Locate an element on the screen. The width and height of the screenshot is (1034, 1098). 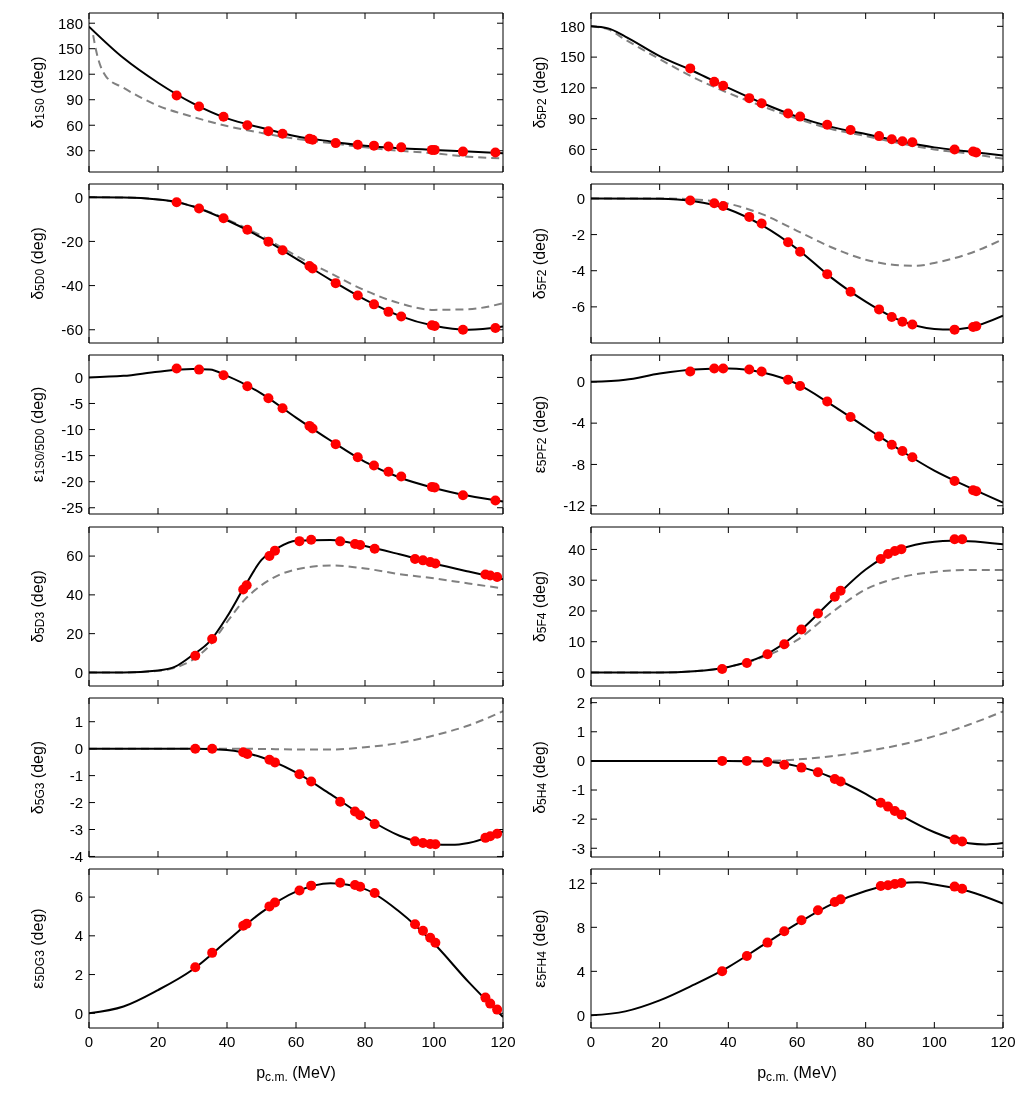
y-tick-label: -3 is located at coordinates (76, 829).